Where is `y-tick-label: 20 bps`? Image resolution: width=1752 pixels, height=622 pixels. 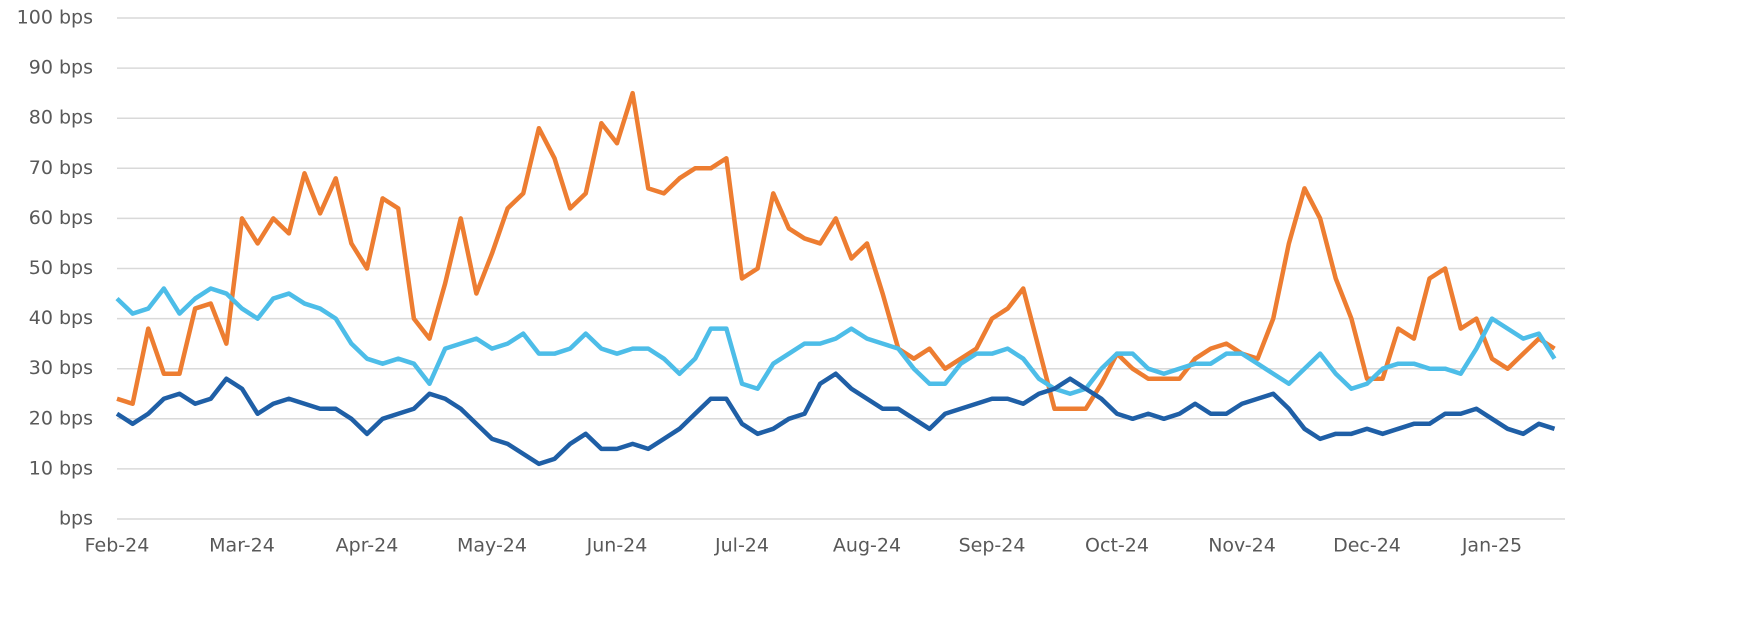 y-tick-label: 20 bps is located at coordinates (61, 418).